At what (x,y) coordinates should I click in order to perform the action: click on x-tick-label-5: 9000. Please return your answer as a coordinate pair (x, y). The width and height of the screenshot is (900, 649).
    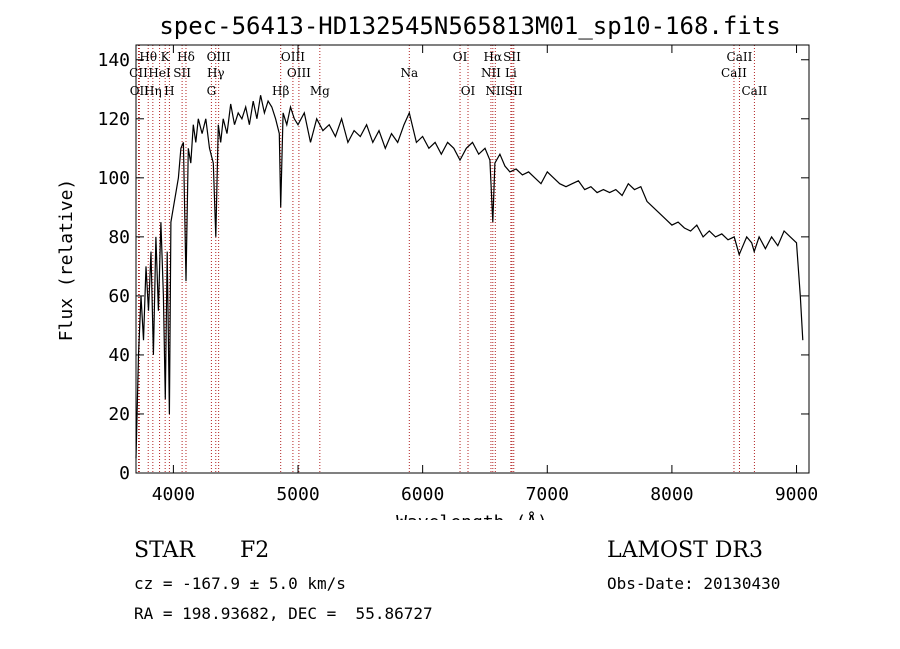
    Looking at the image, I should click on (796, 494).